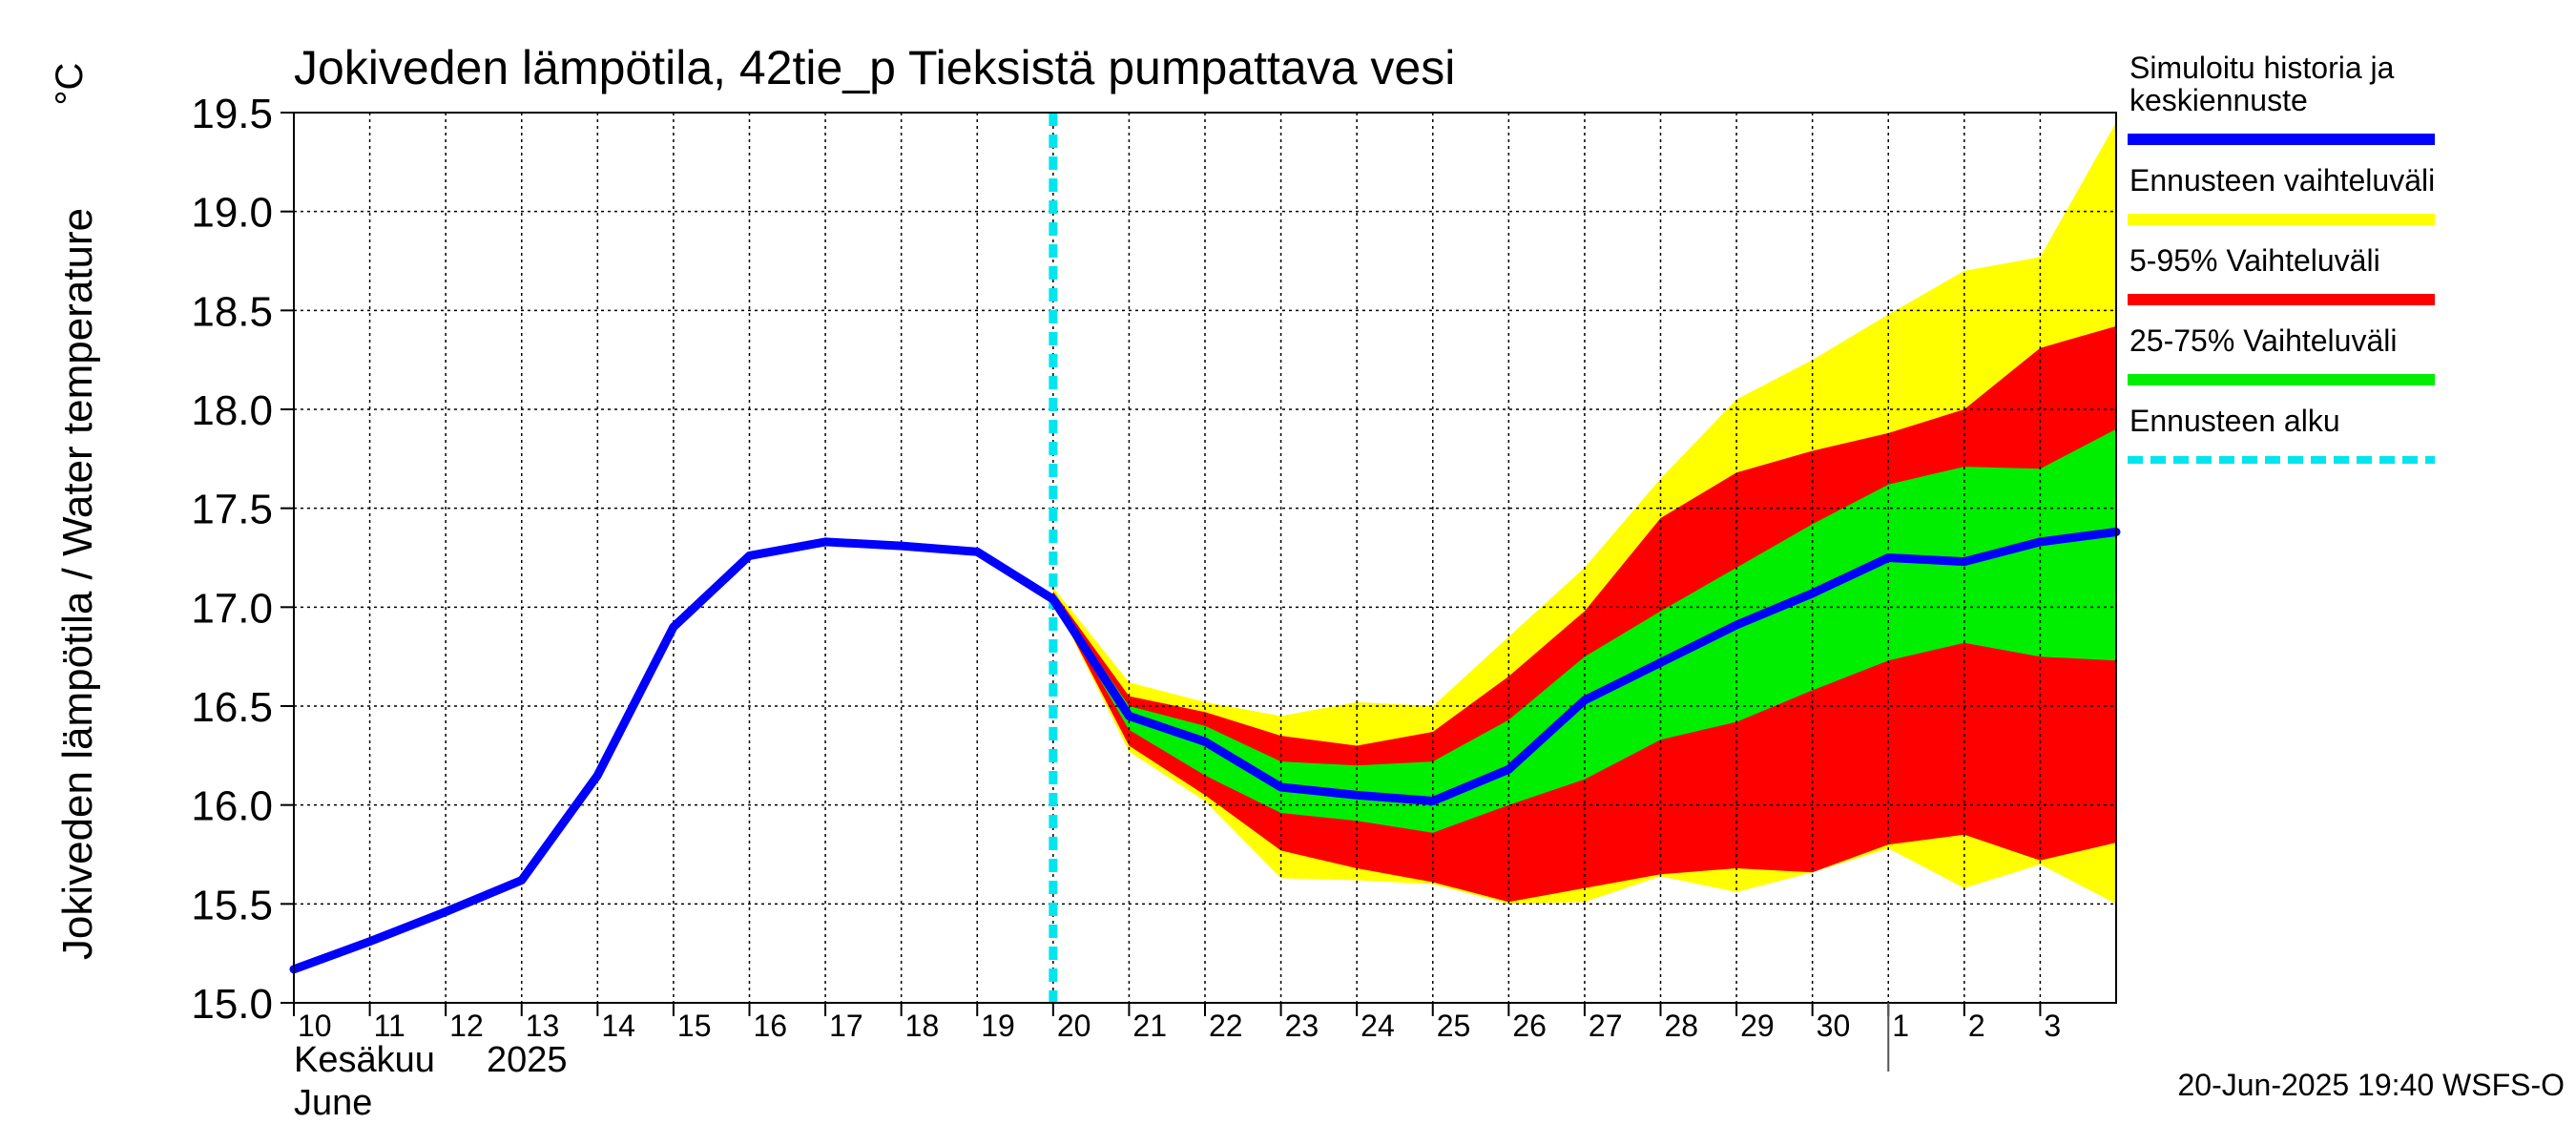 The width and height of the screenshot is (2576, 1145). Describe the element at coordinates (232, 905) in the screenshot. I see `y-tick-label: 15.5` at that location.